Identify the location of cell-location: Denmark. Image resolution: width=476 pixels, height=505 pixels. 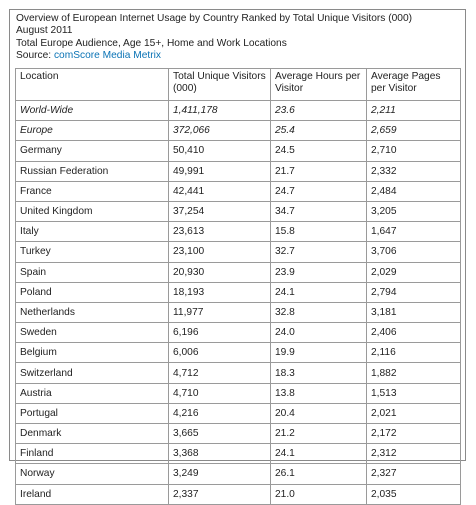
(92, 433).